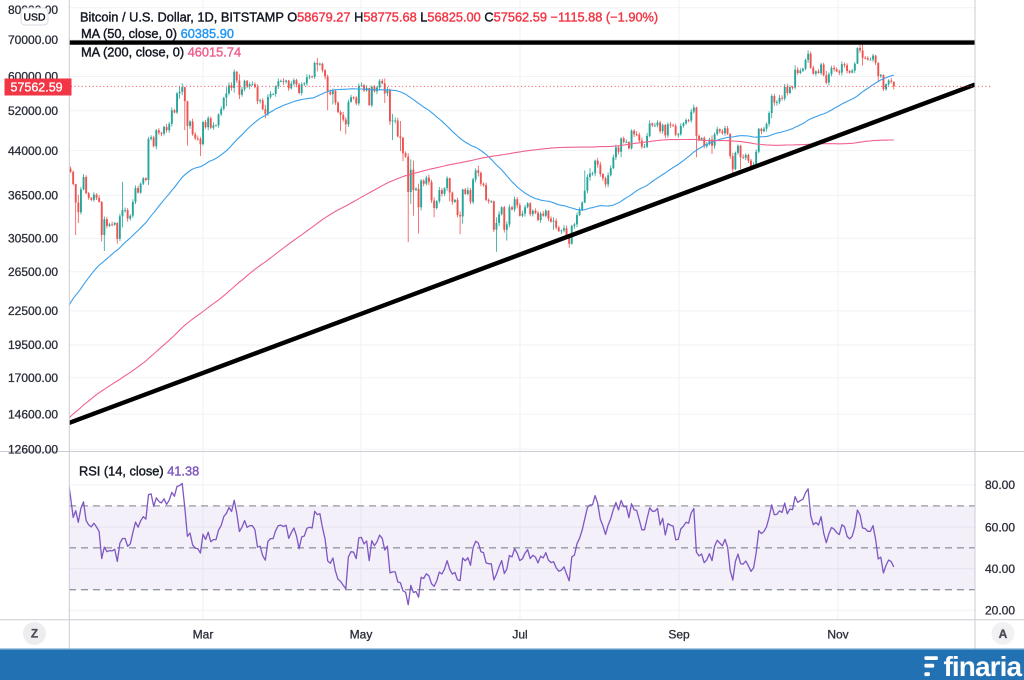 The image size is (1024, 680). I want to click on svg-text: 70000.00, so click(33, 40).